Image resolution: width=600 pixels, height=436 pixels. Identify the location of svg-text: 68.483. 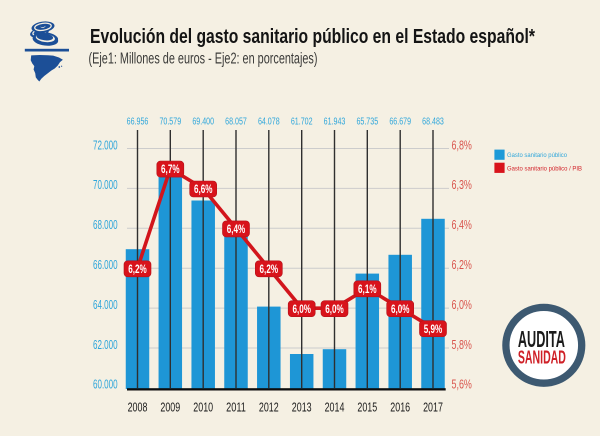
(433, 122).